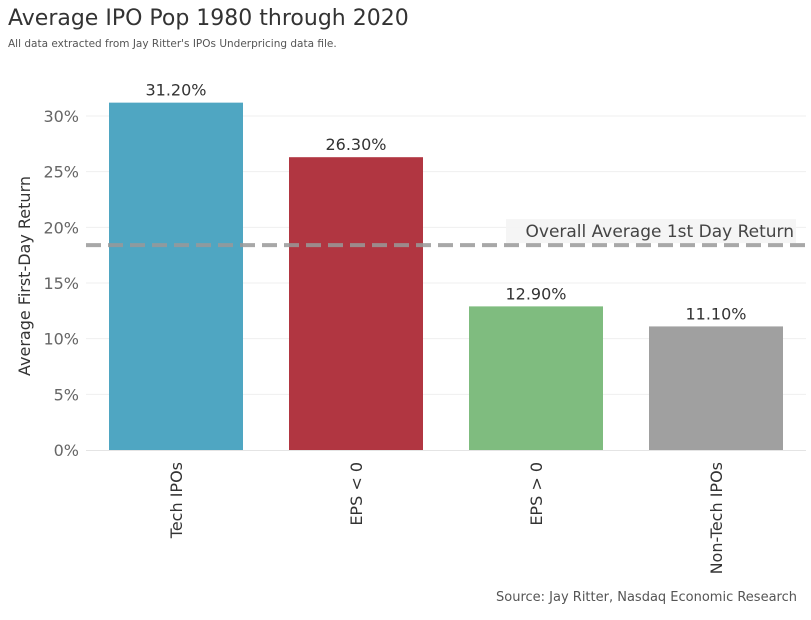 Image resolution: width=811 pixels, height=620 pixels. Describe the element at coordinates (355, 144) in the screenshot. I see `data-label: 26.30%` at that location.